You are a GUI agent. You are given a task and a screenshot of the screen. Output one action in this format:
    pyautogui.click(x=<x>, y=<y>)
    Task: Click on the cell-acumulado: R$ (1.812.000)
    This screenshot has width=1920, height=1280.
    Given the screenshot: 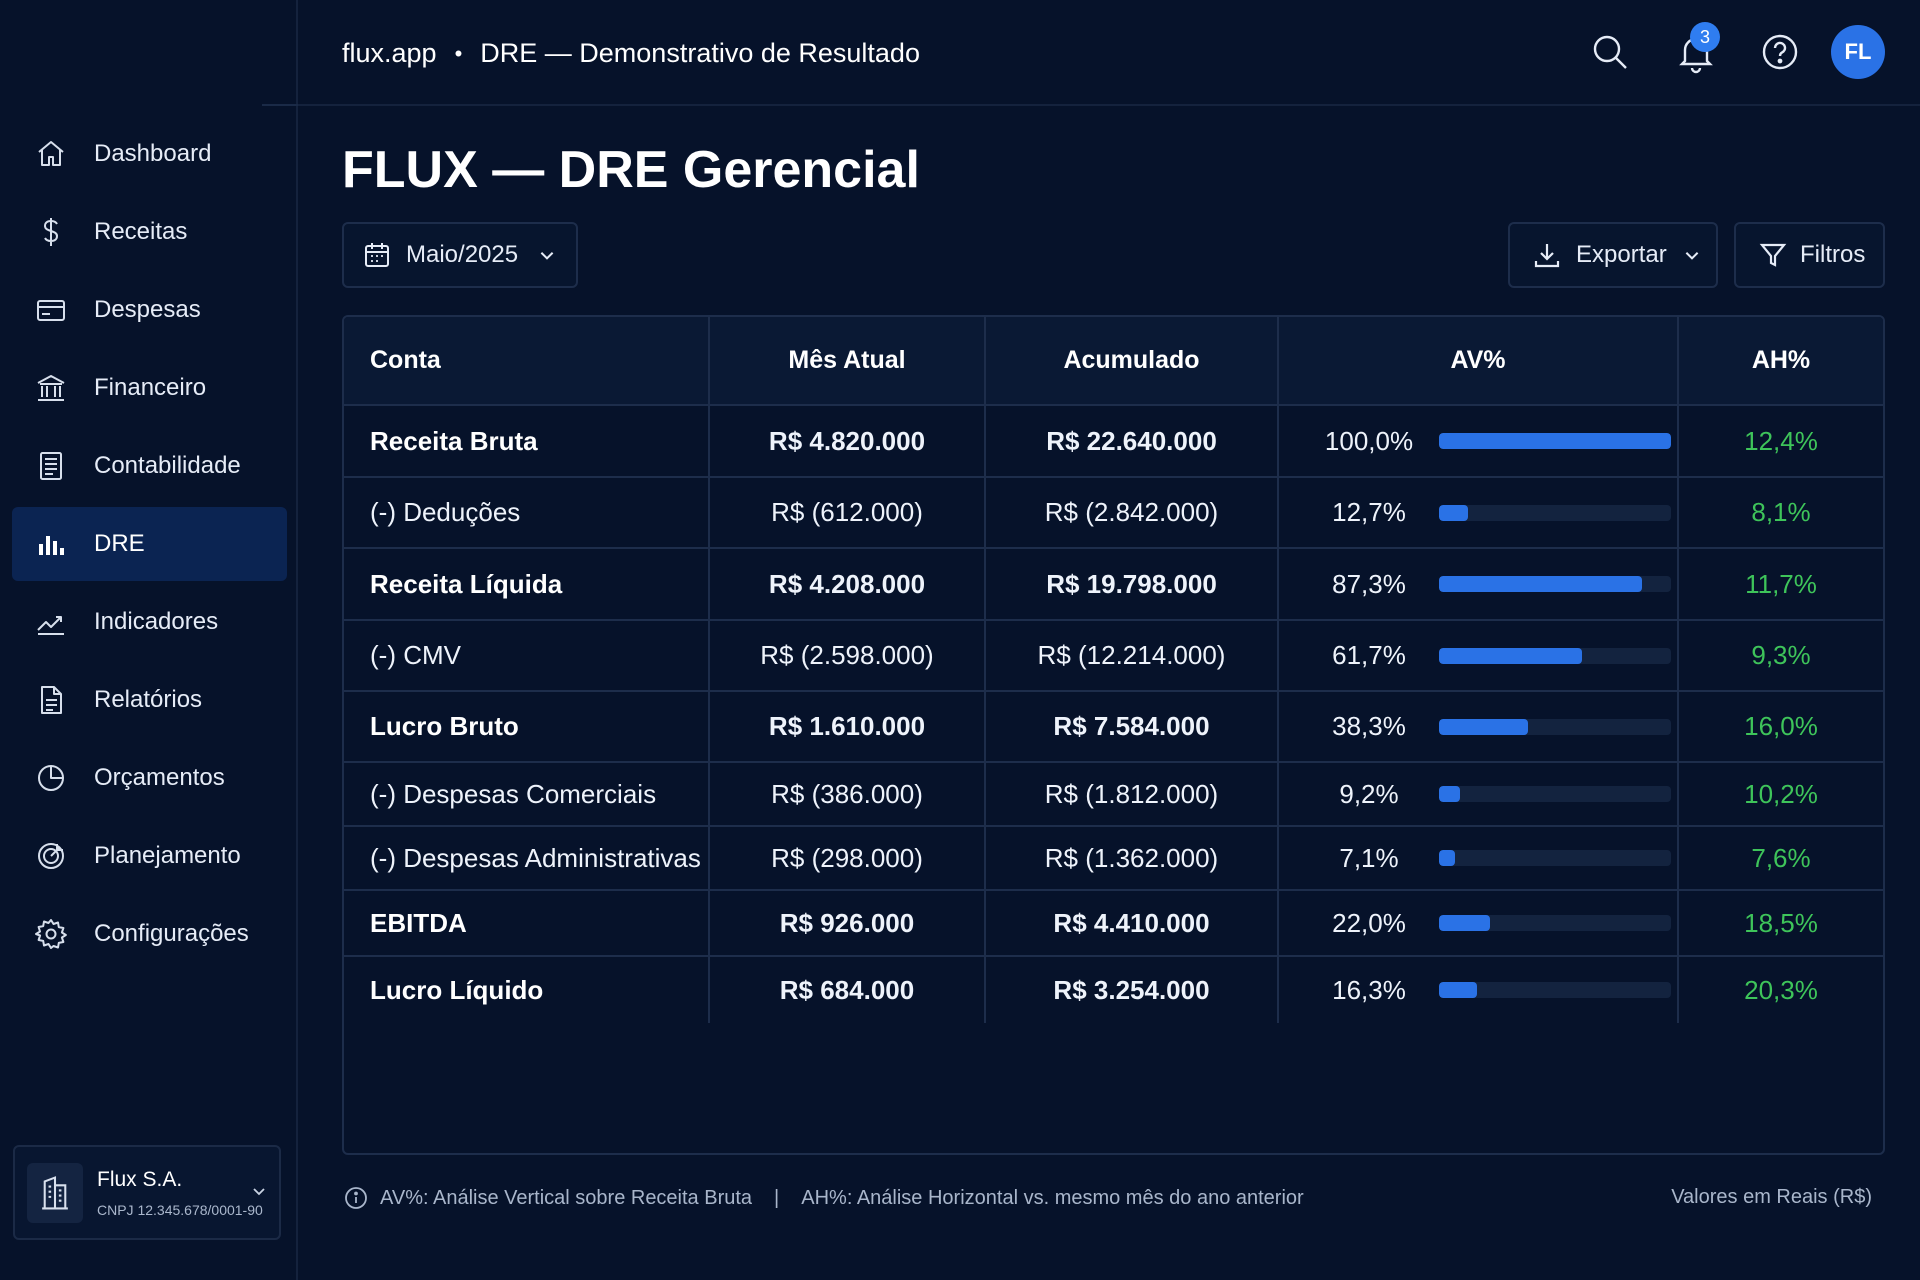 What is the action you would take?
    pyautogui.click(x=1132, y=794)
    